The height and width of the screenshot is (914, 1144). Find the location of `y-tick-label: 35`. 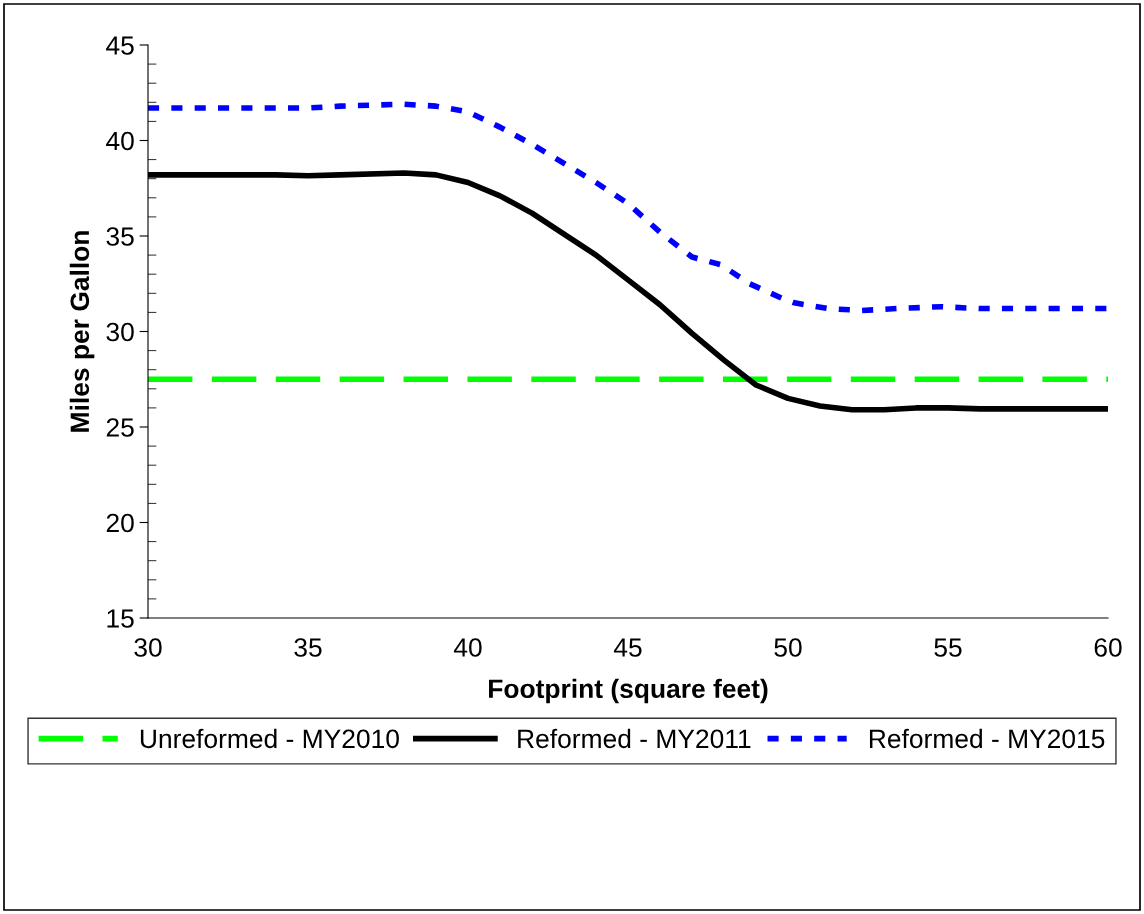

y-tick-label: 35 is located at coordinates (120, 236).